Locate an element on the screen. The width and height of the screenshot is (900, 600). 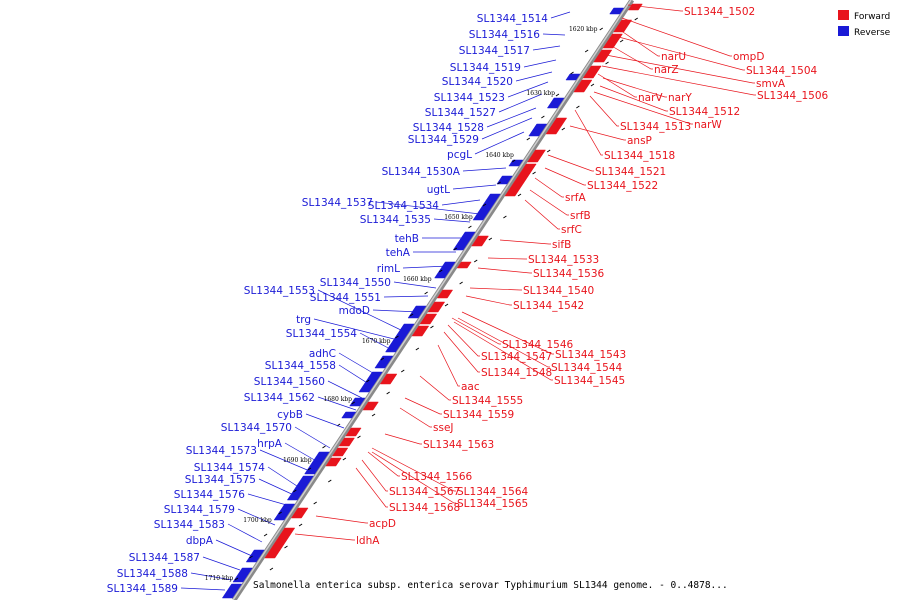
gene-label-reverse: SL1344_1588 is located at coordinates (152, 574).